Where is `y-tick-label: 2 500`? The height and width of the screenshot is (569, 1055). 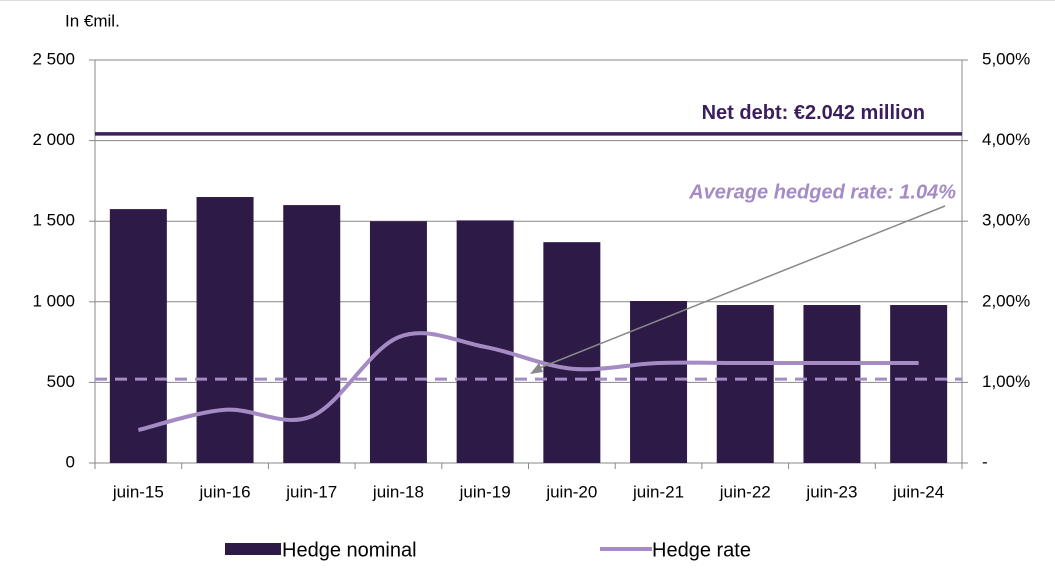 y-tick-label: 2 500 is located at coordinates (53, 58).